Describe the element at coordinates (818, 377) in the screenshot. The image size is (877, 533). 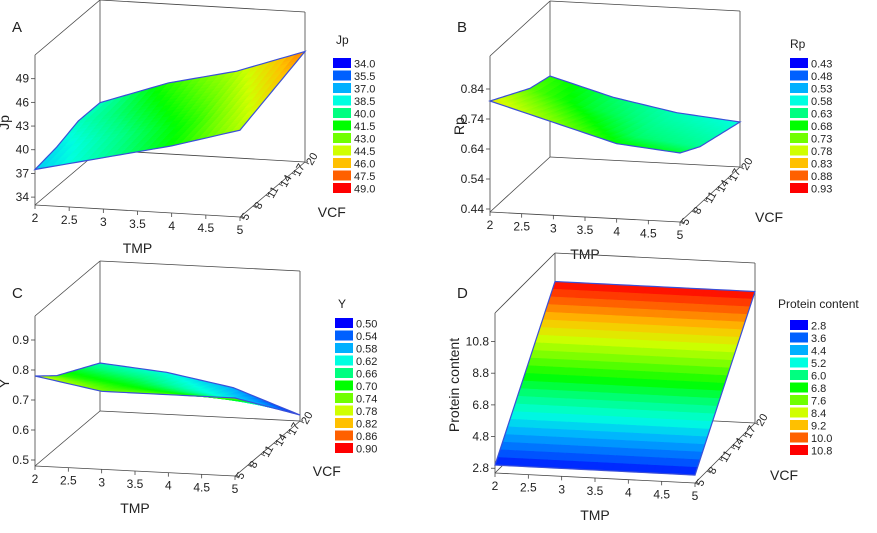
I see `legend-label: 6.0` at that location.